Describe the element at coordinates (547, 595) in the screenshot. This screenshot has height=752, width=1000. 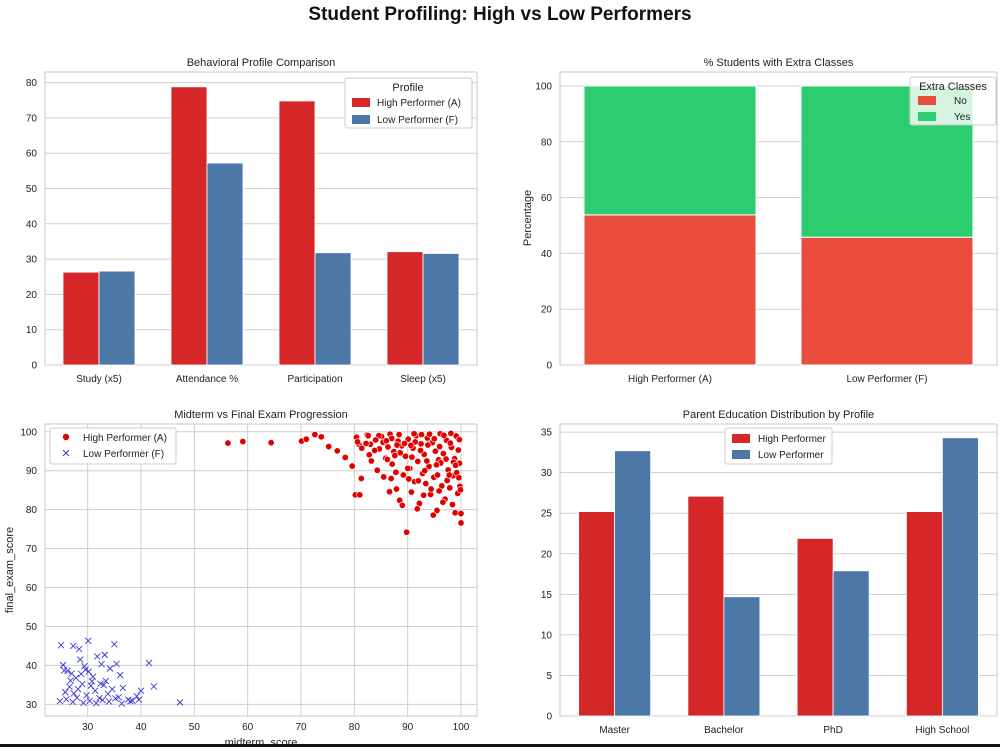
I see `y-tick-label: 15` at that location.